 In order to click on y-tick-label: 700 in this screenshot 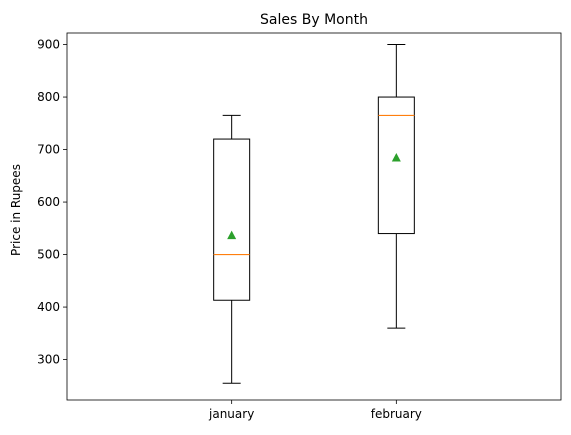, I will do `click(48, 150)`.